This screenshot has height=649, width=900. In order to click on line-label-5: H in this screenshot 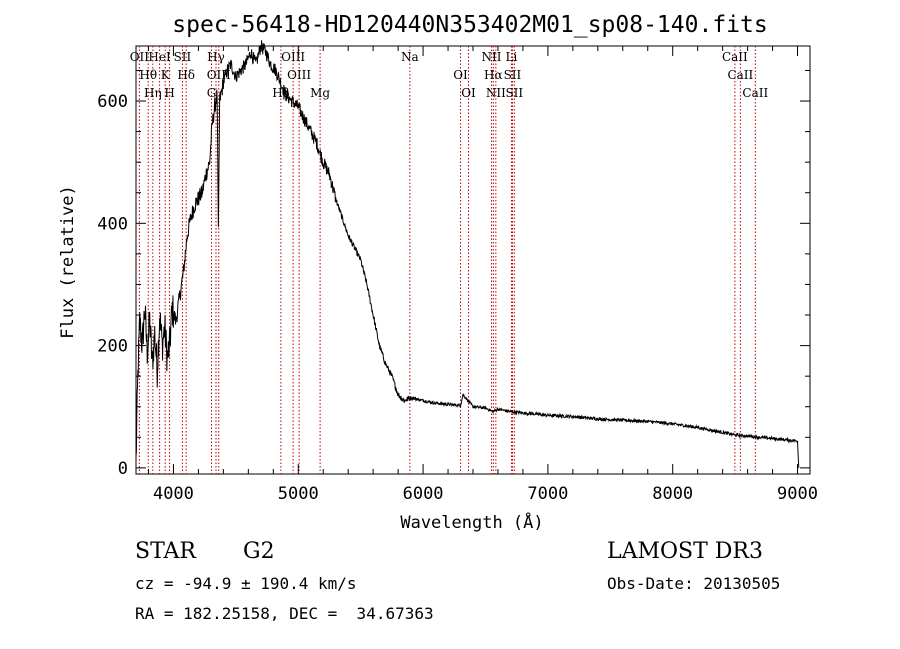, I will do `click(169, 93)`.